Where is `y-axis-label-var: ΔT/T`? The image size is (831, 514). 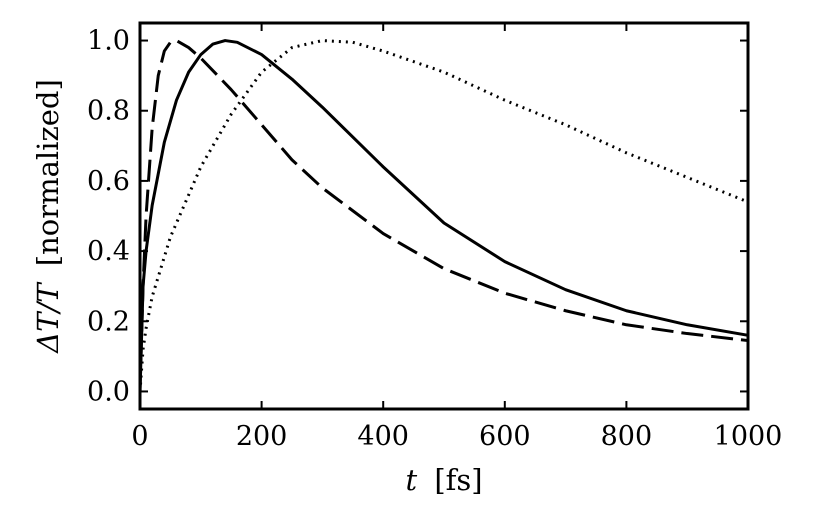
y-axis-label-var: ΔT/T is located at coordinates (48, 317).